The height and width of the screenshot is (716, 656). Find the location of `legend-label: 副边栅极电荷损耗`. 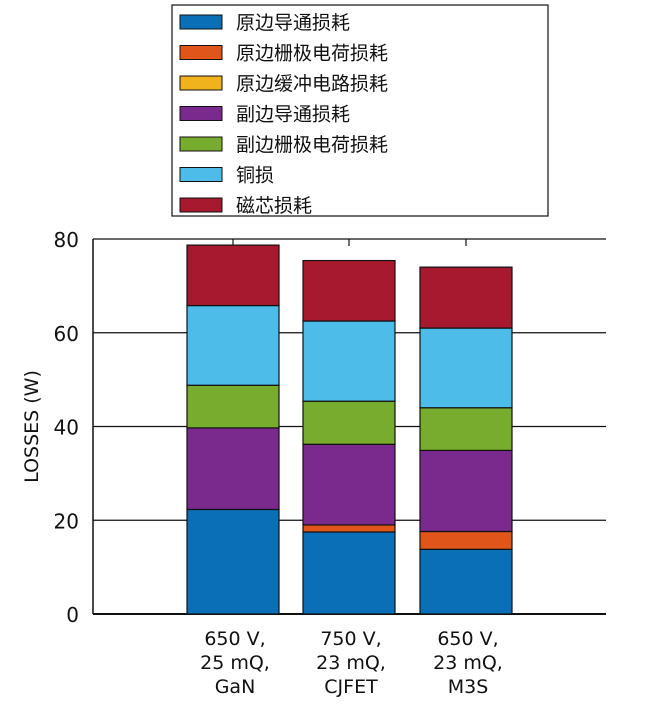

legend-label: 副边栅极电荷损耗 is located at coordinates (312, 145).